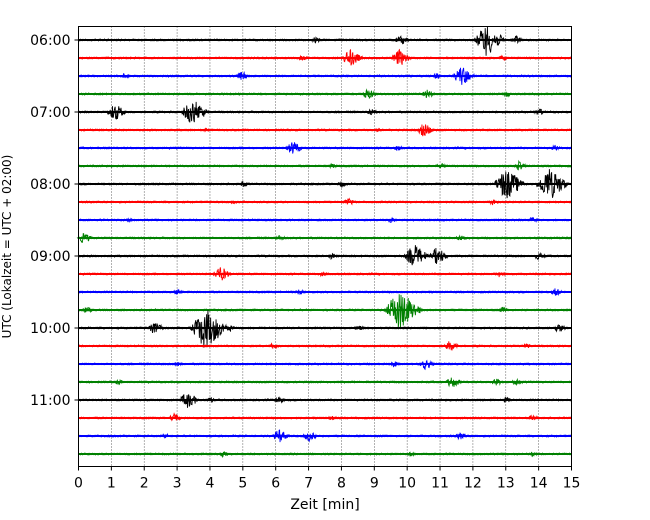 Image resolution: width=650 pixels, height=520 pixels. Describe the element at coordinates (210, 484) in the screenshot. I see `x-tick-label: 4` at that location.